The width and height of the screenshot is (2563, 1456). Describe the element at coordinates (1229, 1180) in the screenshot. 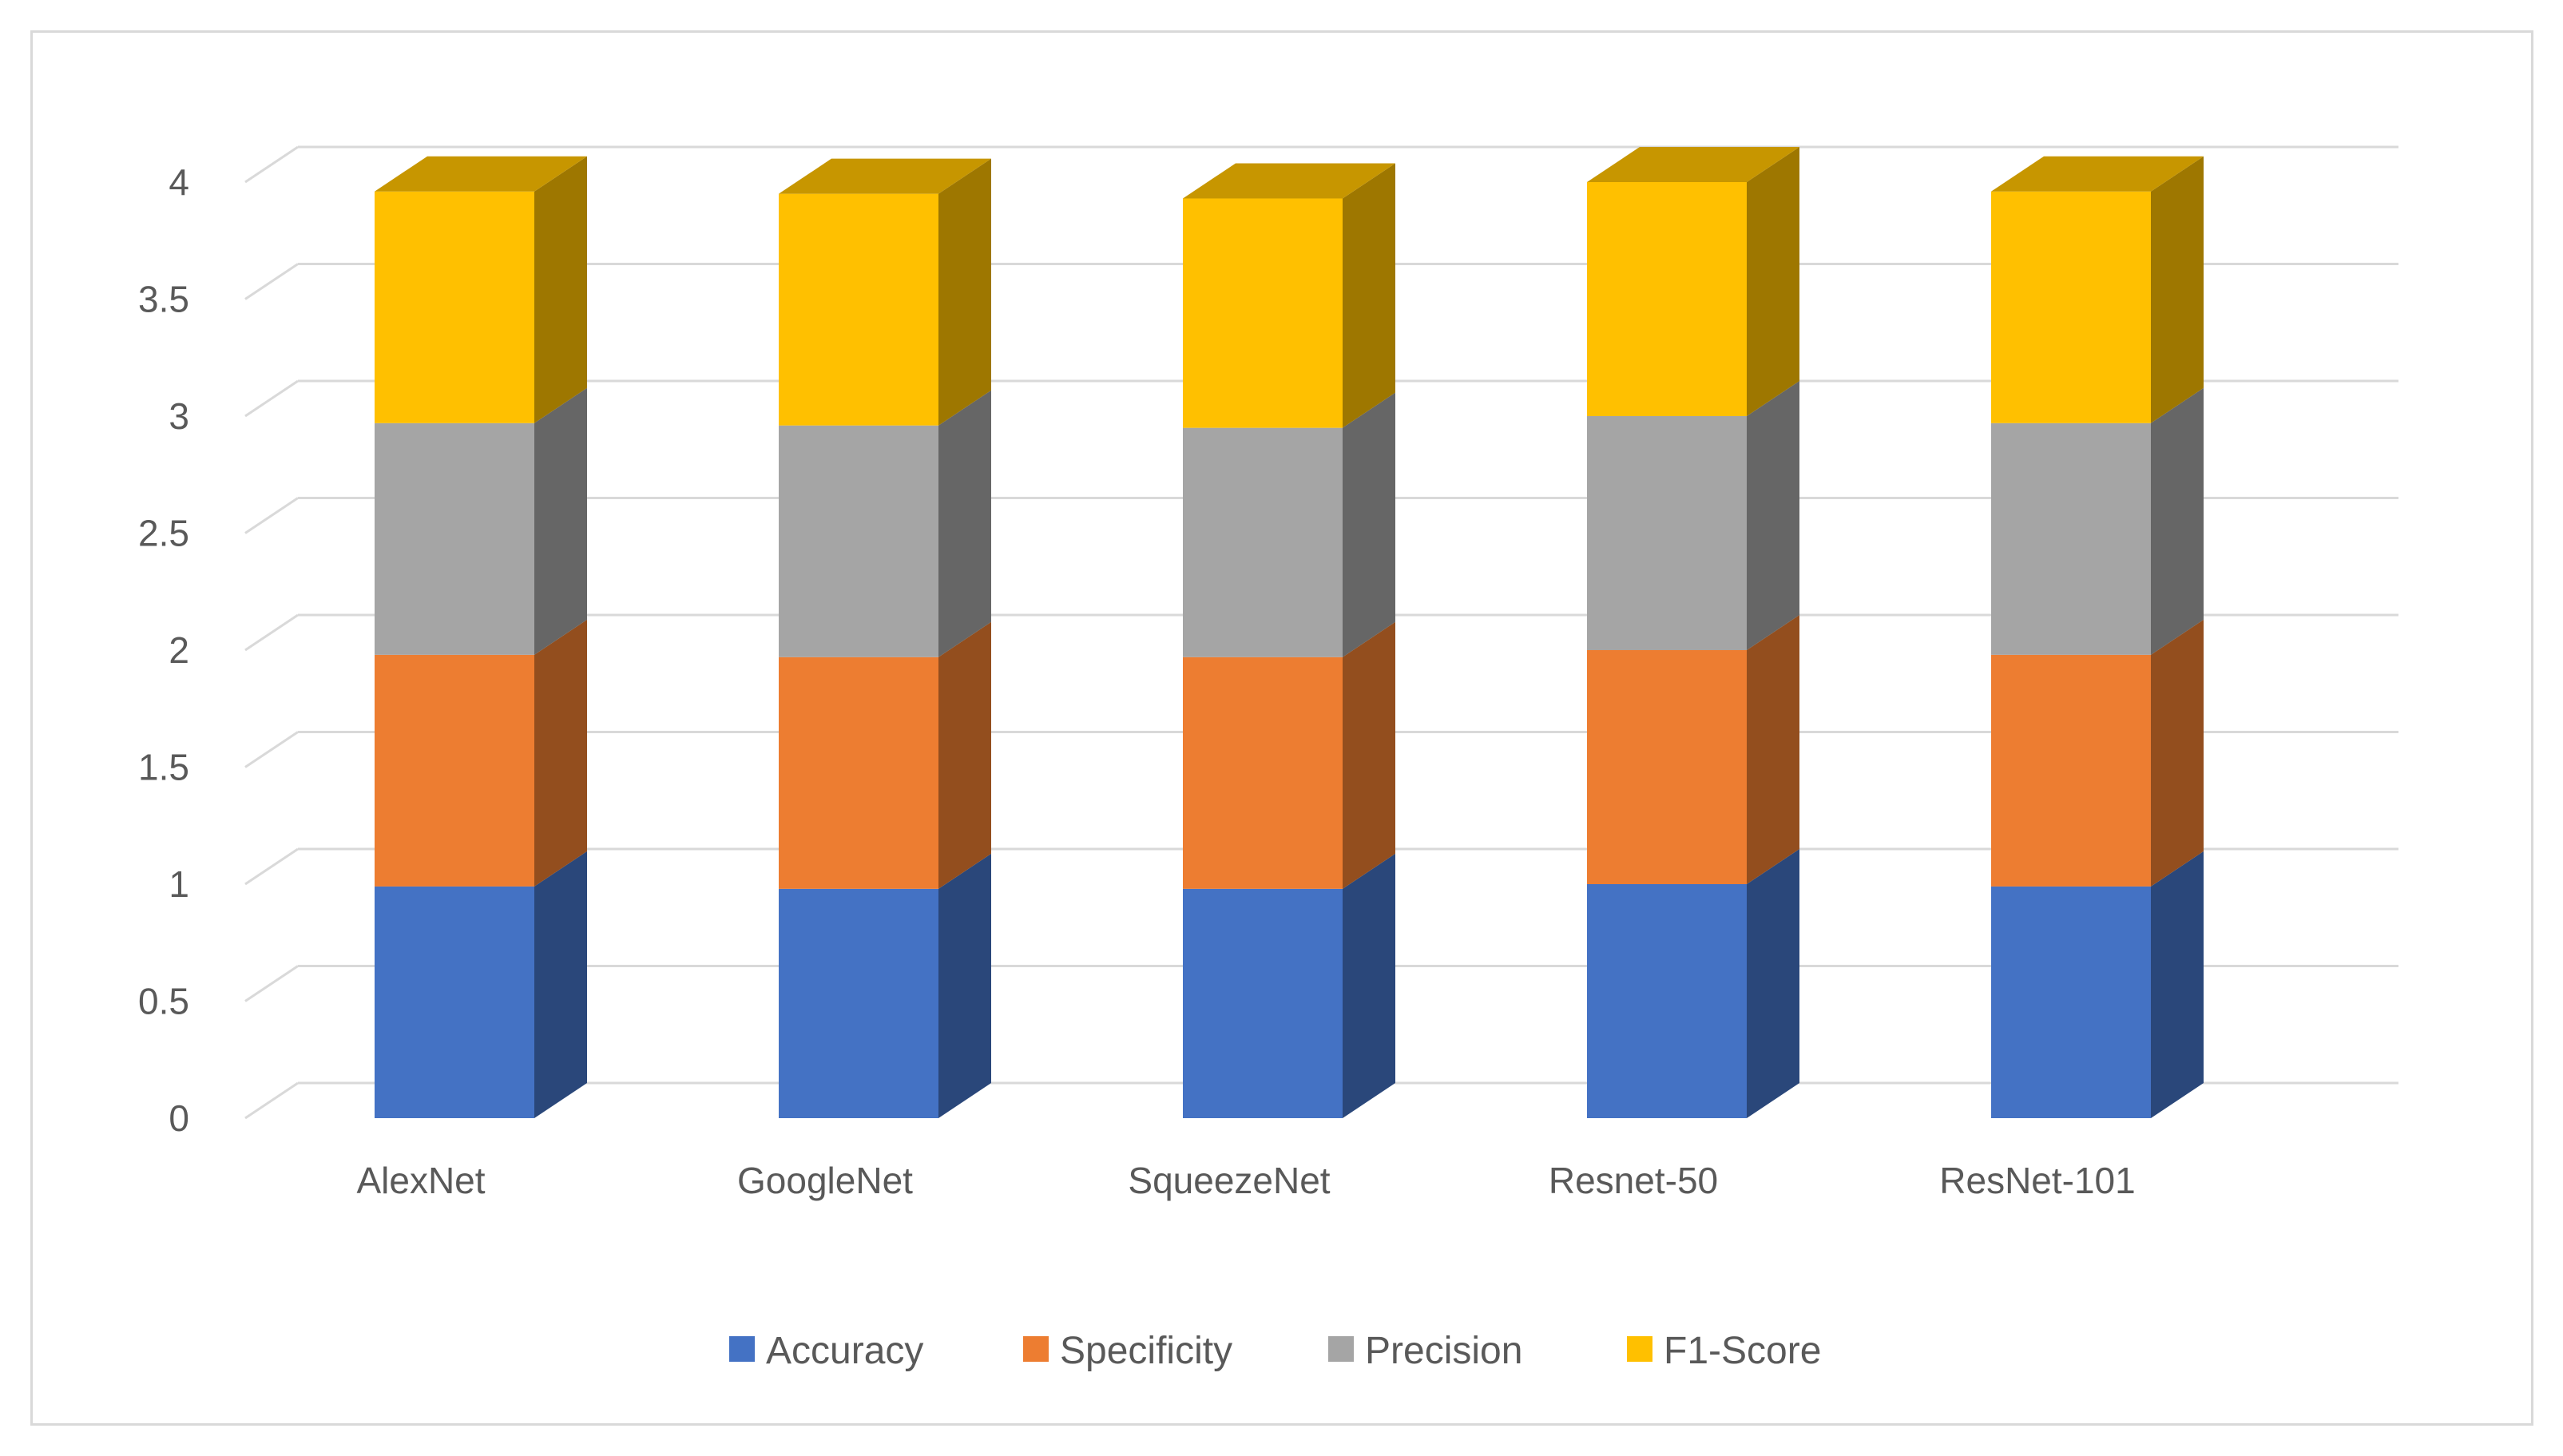

I see `x-tick-label: SqueezeNet` at that location.